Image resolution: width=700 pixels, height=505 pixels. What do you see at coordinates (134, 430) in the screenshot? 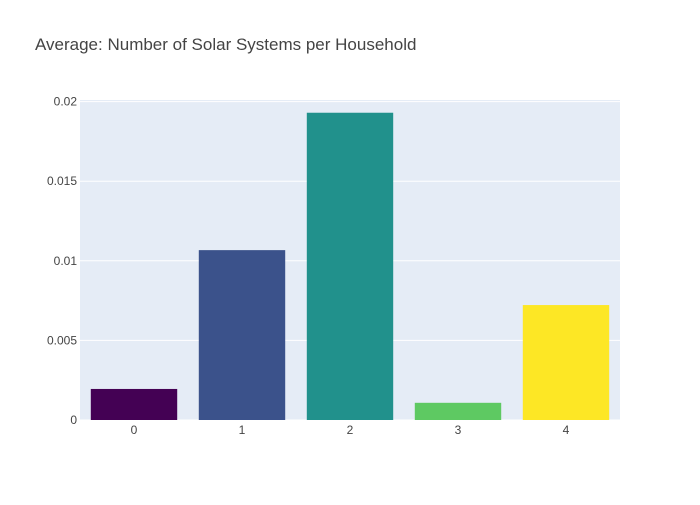
I see `x-tick-label: 0` at bounding box center [134, 430].